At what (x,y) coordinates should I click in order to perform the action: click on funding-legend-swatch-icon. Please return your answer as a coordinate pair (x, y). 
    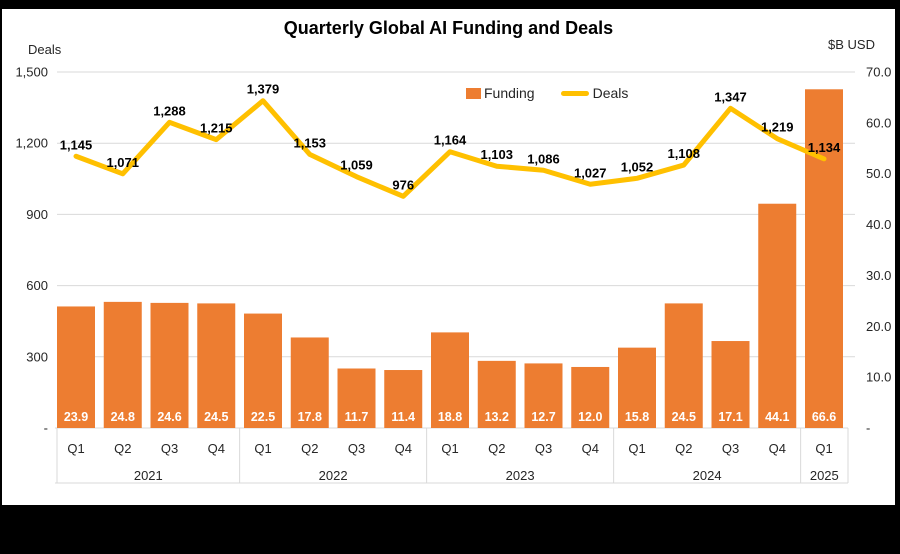
    Looking at the image, I should click on (473, 93).